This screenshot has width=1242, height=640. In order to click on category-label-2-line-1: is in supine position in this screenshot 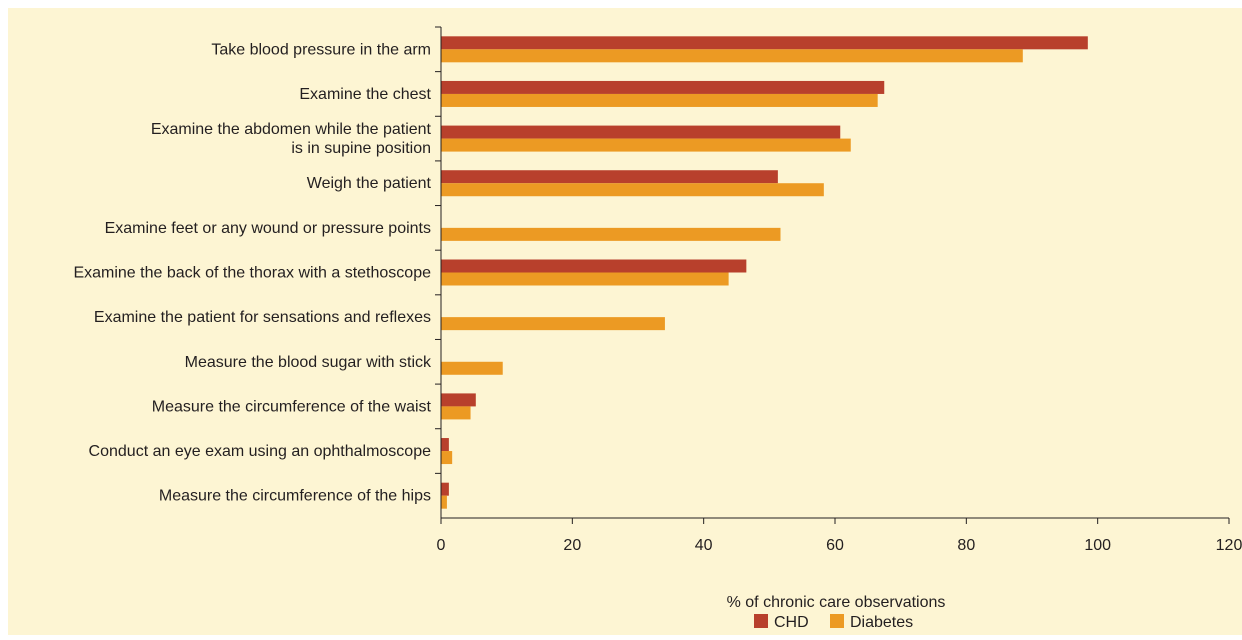, I will do `click(361, 148)`.